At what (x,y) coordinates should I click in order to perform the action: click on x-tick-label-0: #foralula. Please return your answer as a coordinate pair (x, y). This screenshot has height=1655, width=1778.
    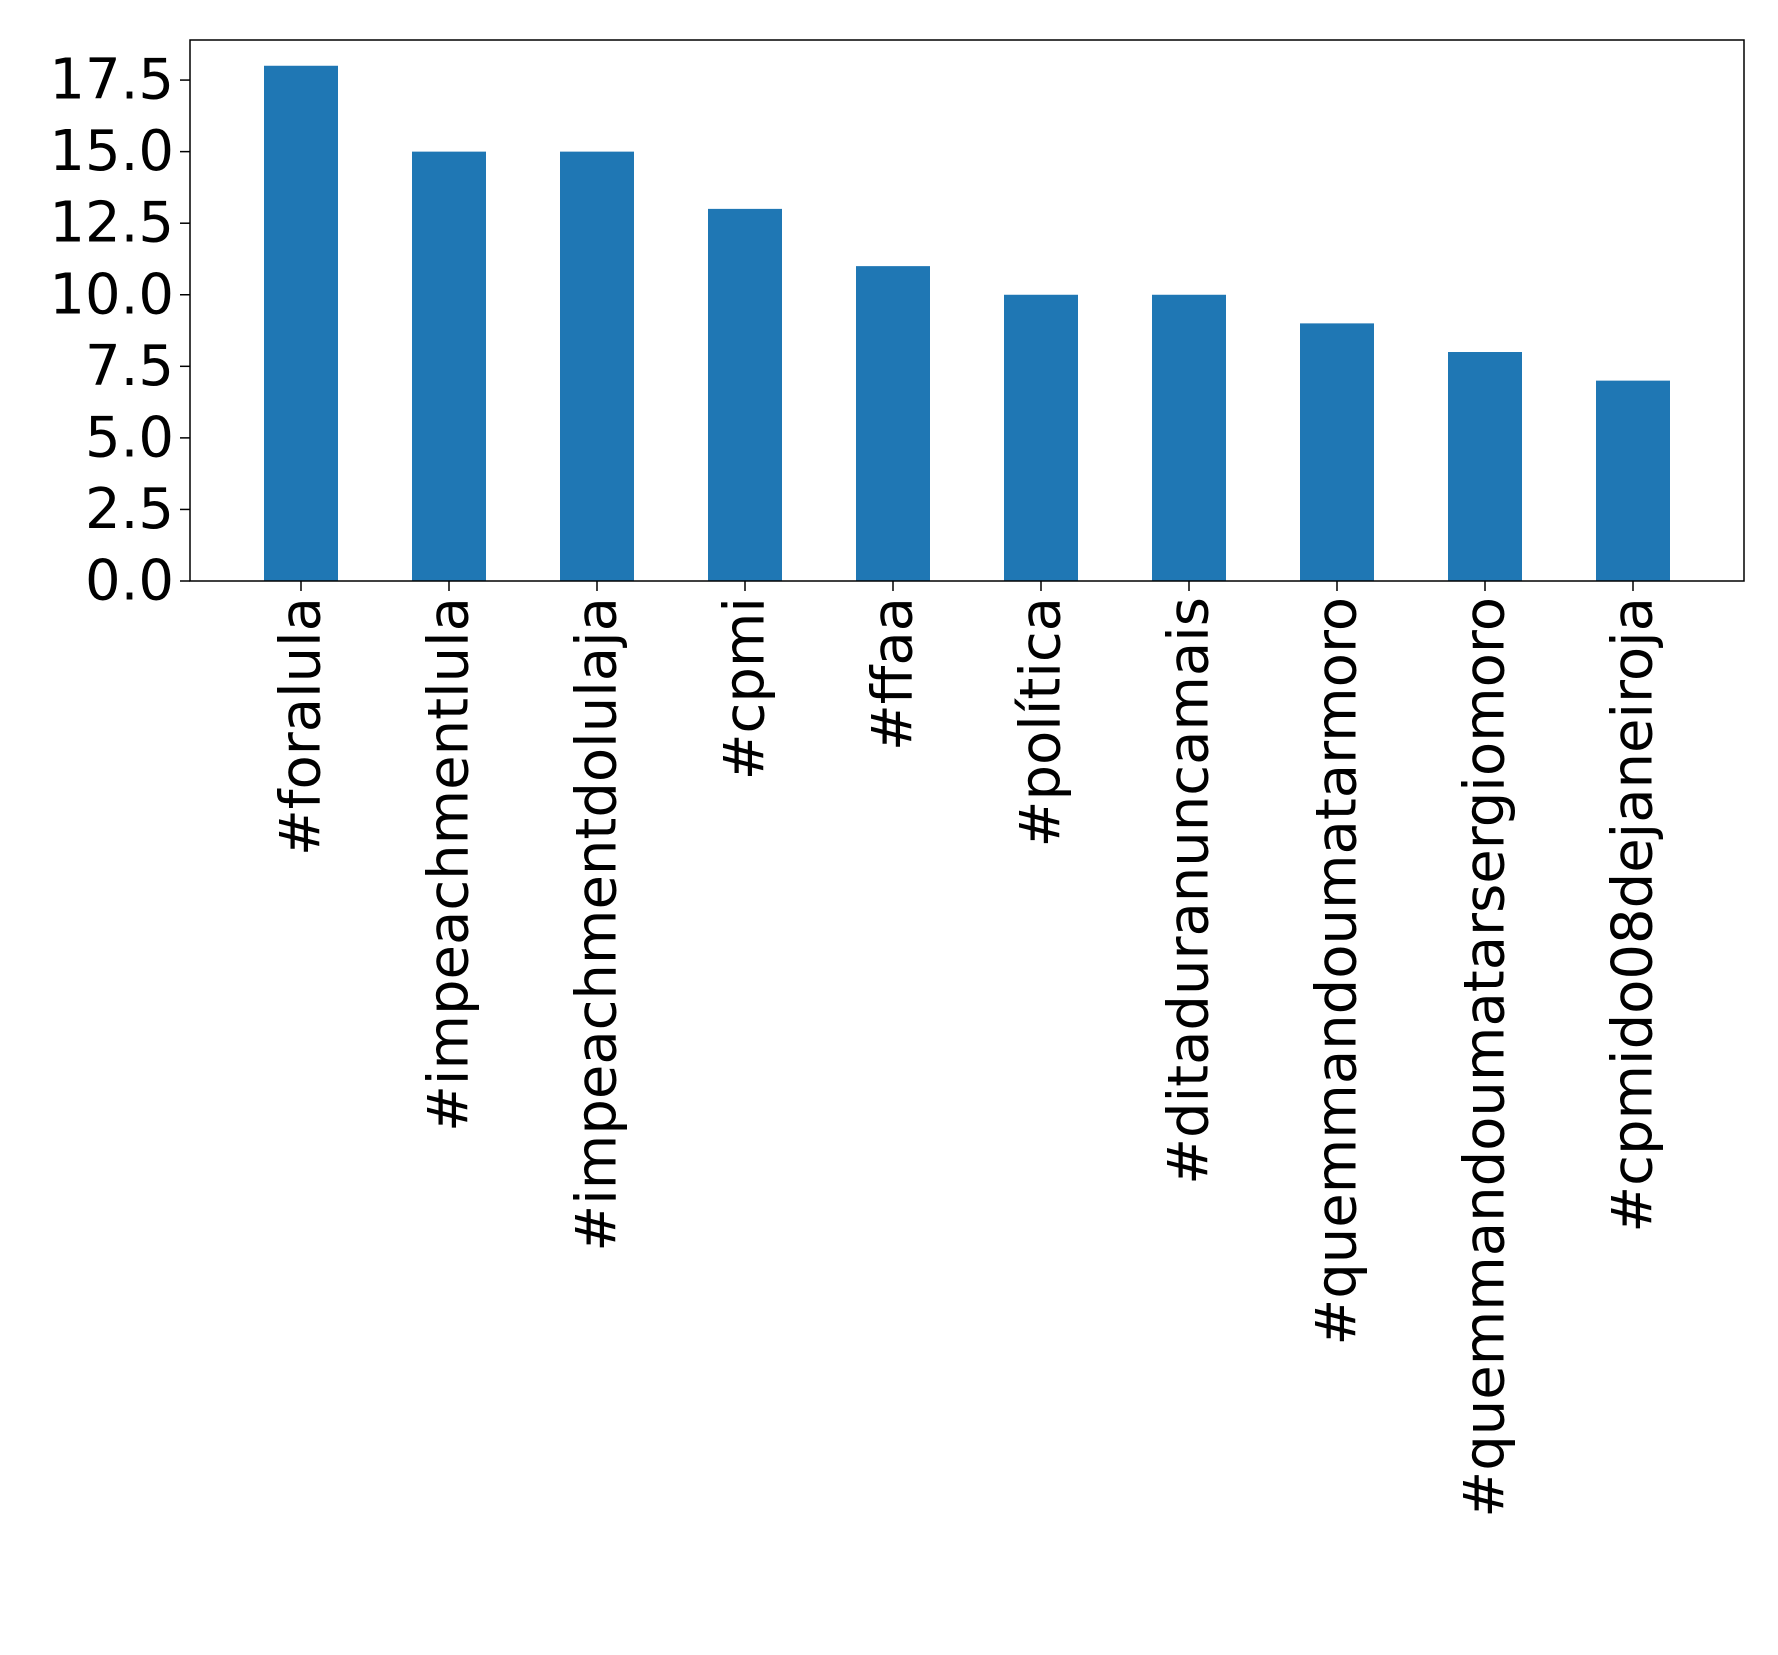
    Looking at the image, I should click on (301, 726).